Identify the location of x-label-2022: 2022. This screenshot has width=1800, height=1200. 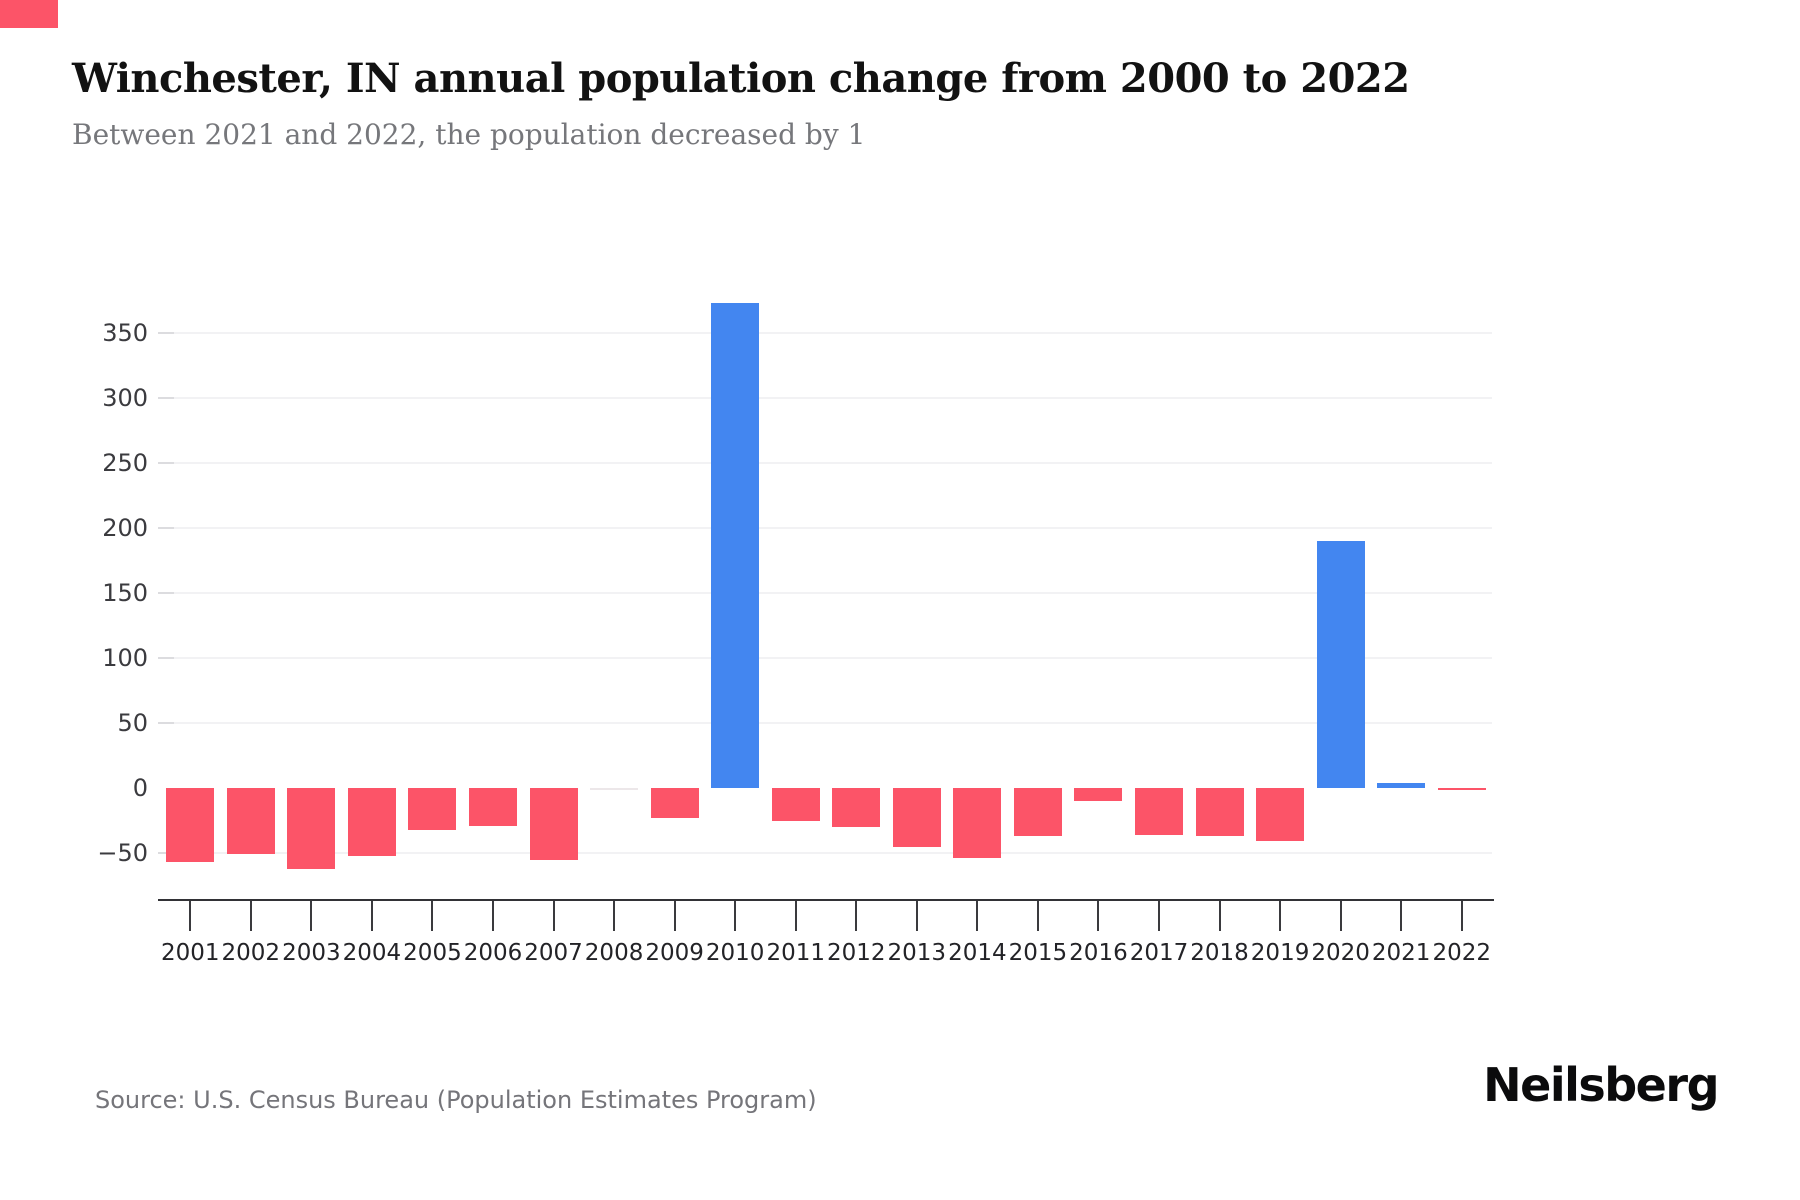
(1461, 953).